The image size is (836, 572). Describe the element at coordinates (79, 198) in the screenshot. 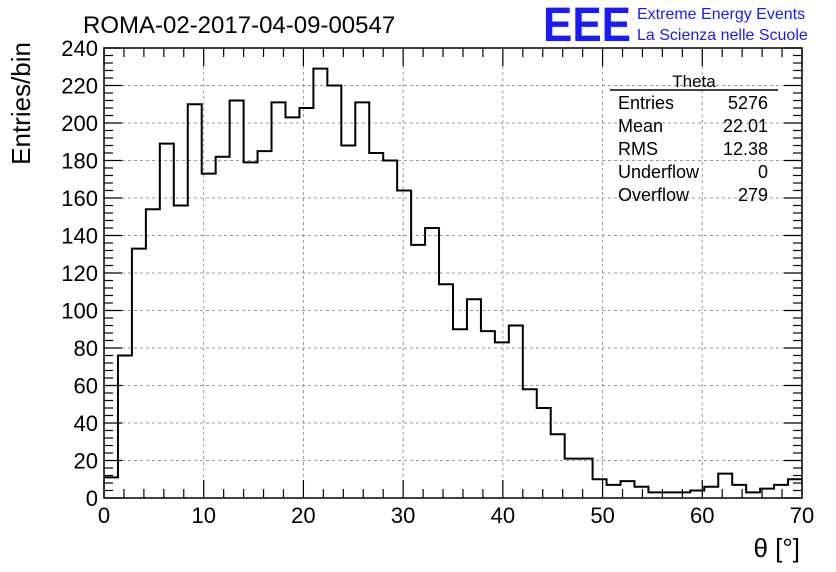

I see `y-tick-label: 160` at that location.